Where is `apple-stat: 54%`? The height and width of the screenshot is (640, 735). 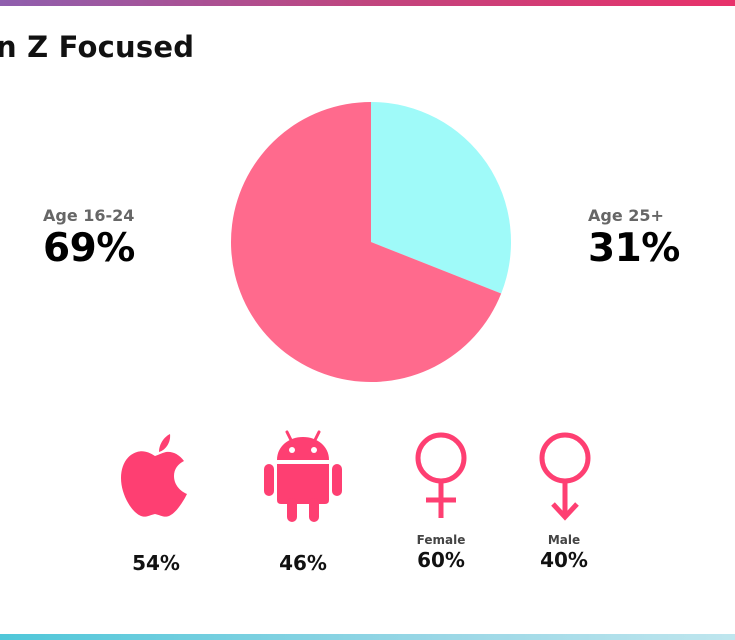 apple-stat: 54% is located at coordinates (156, 563).